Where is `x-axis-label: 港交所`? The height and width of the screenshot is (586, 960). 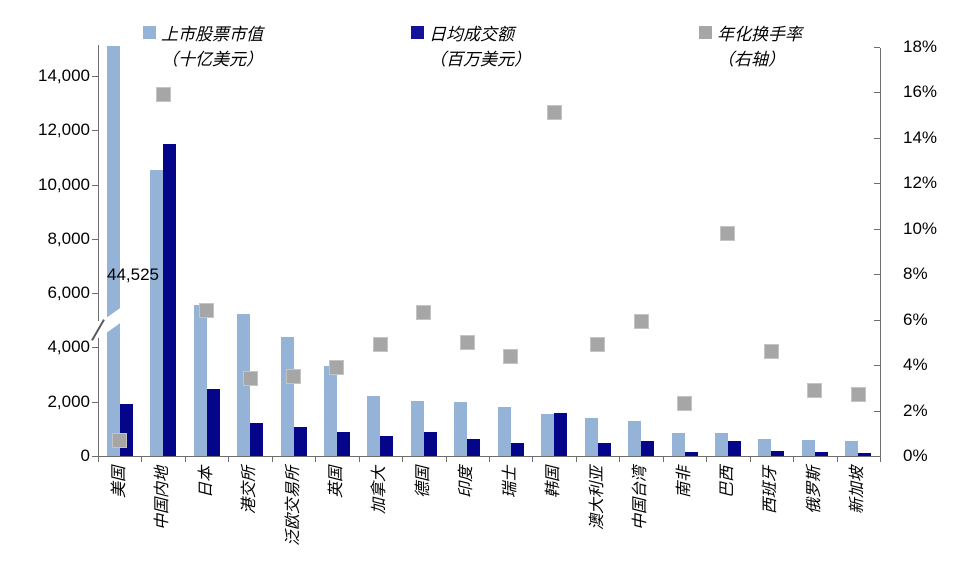 x-axis-label: 港交所 is located at coordinates (250, 490).